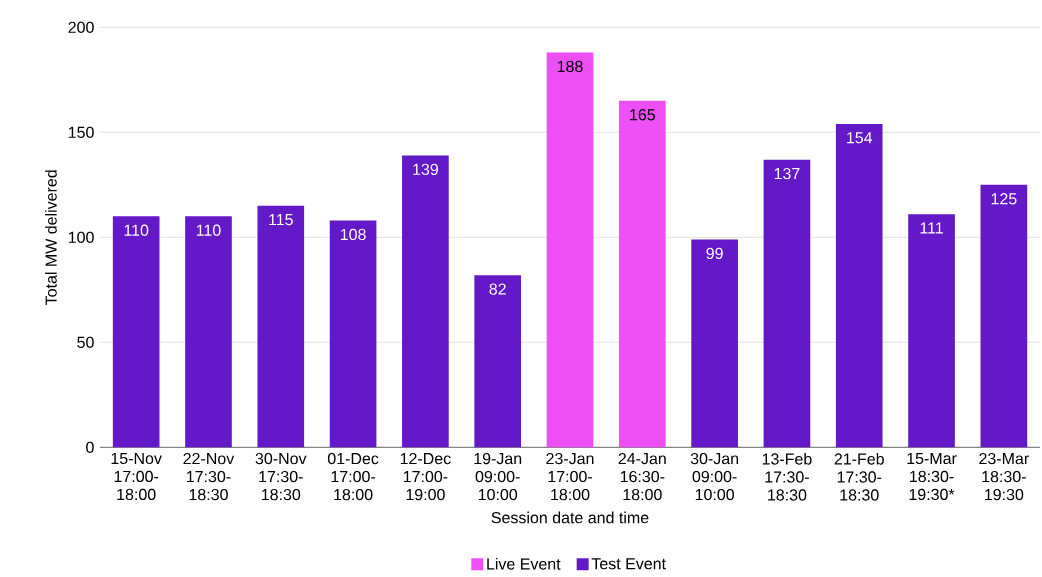  I want to click on data-label: 188, so click(570, 66).